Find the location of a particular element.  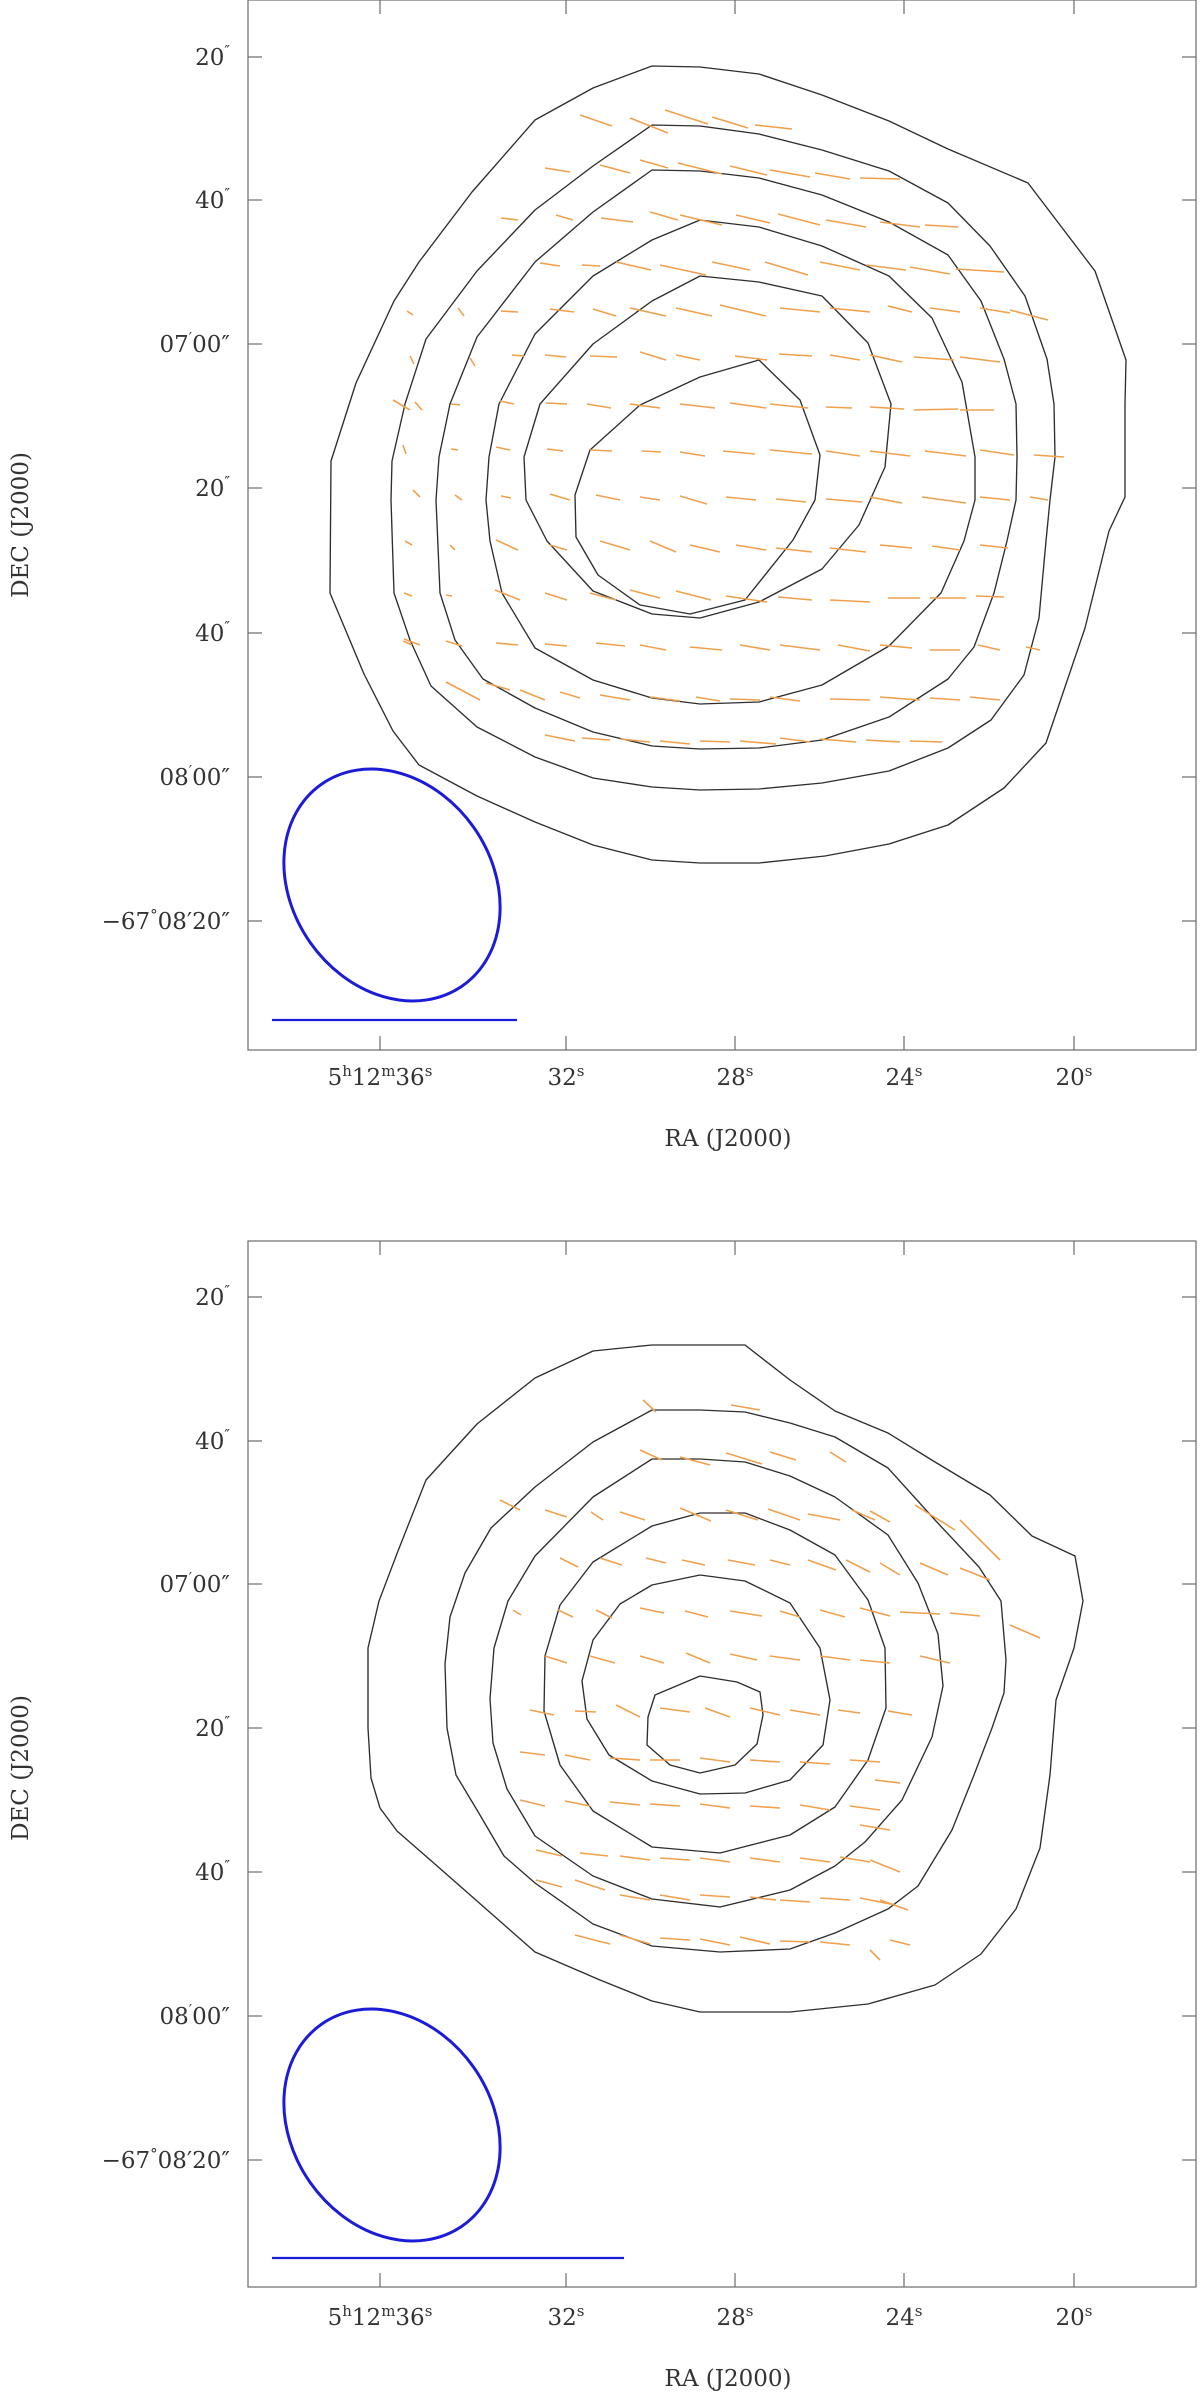

y-axis-title: DEC (J2000) is located at coordinates (21, 525).